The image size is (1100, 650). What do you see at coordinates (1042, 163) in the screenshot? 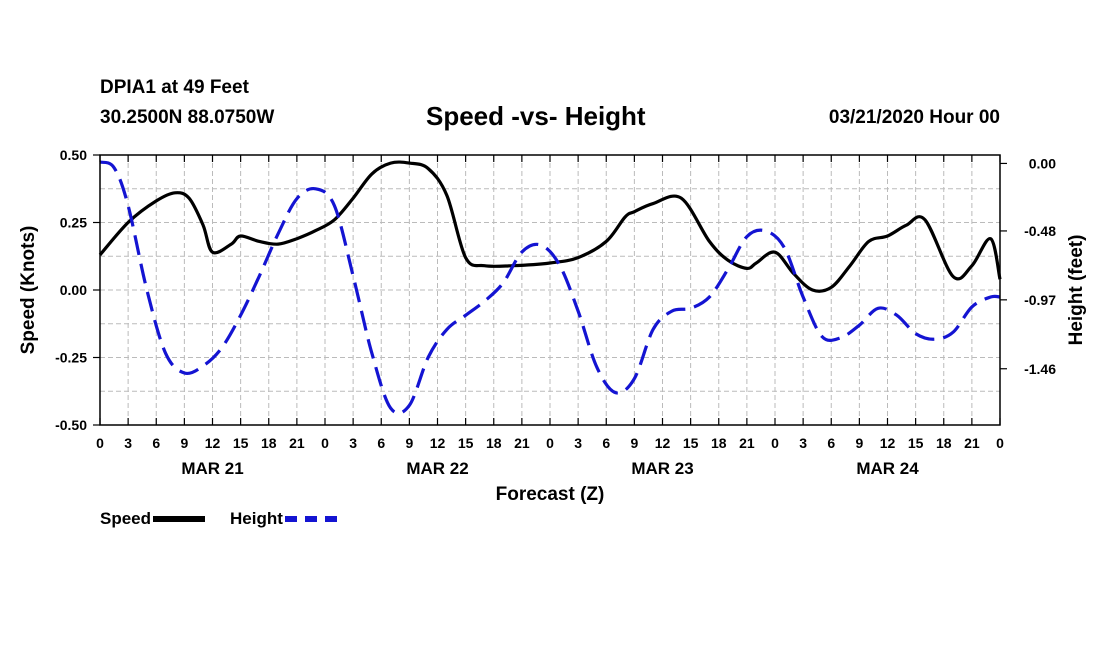
I see `y2-tick-label: 0.00` at bounding box center [1042, 163].